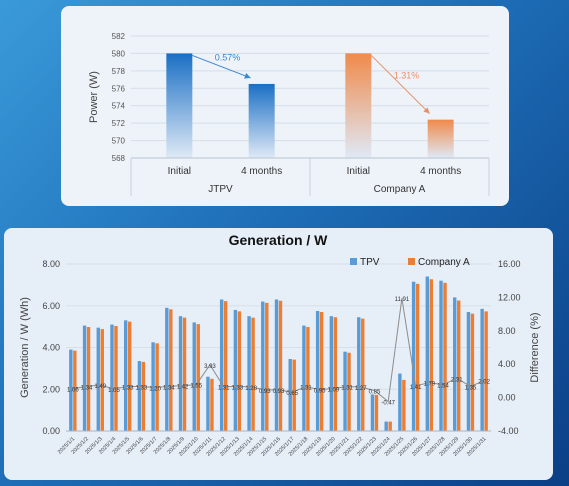  Describe the element at coordinates (261, 171) in the screenshot. I see `category-label: 4 months` at that location.